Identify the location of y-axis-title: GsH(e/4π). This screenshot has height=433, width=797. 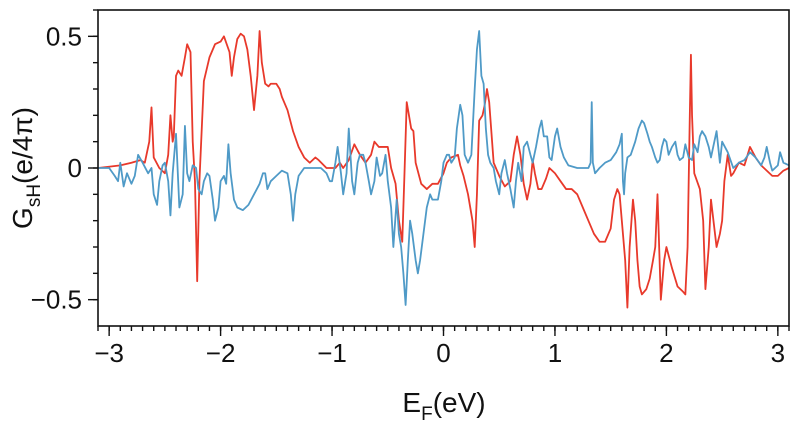
(26, 168).